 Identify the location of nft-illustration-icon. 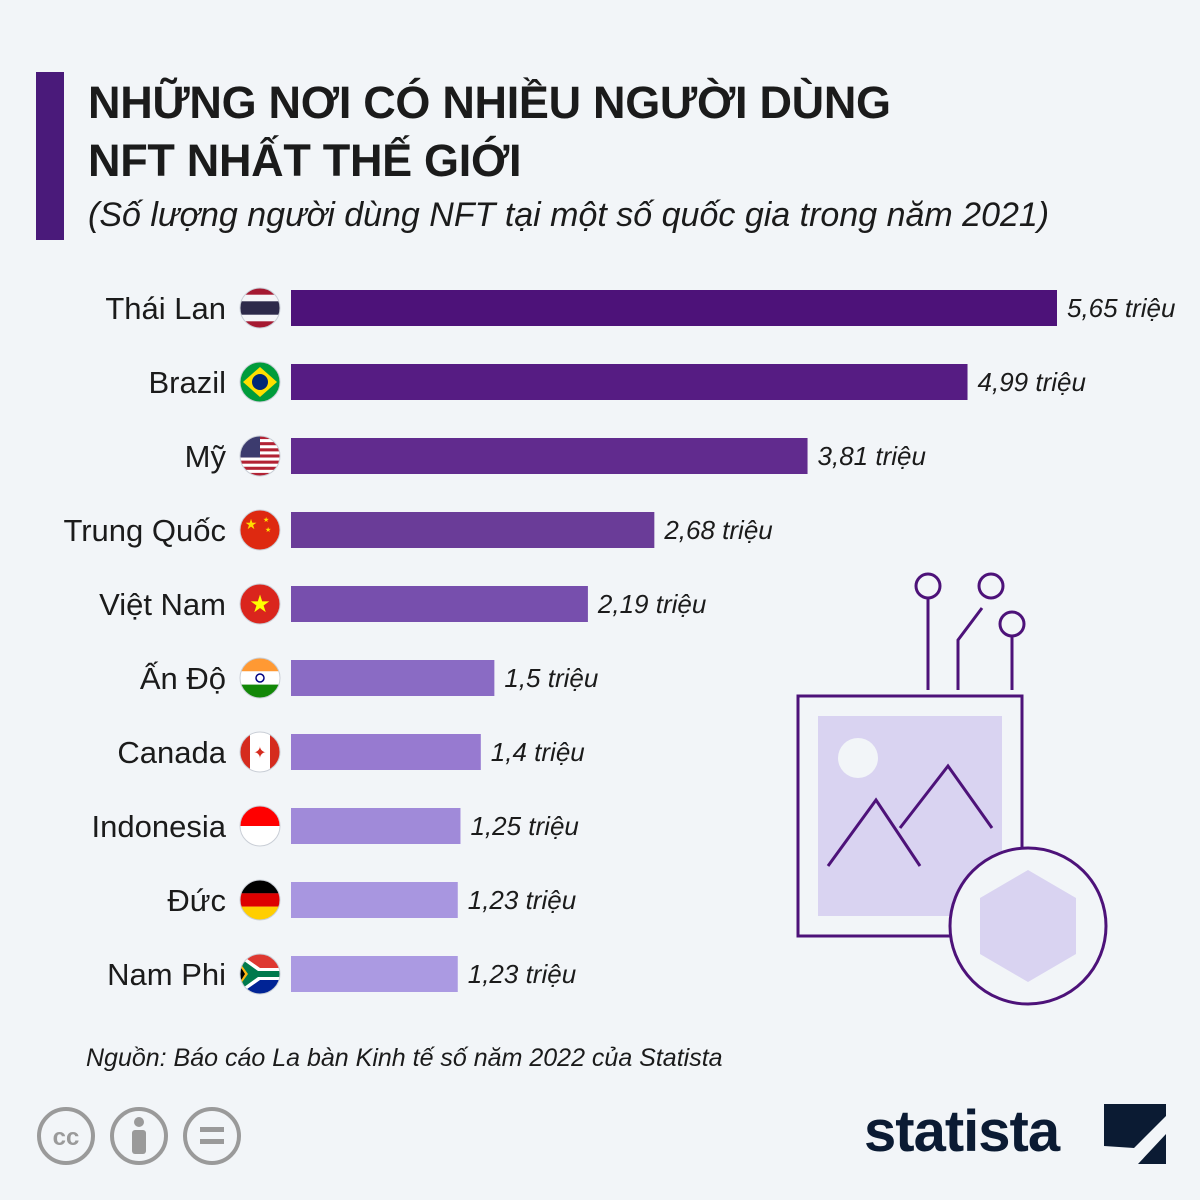
(952, 789).